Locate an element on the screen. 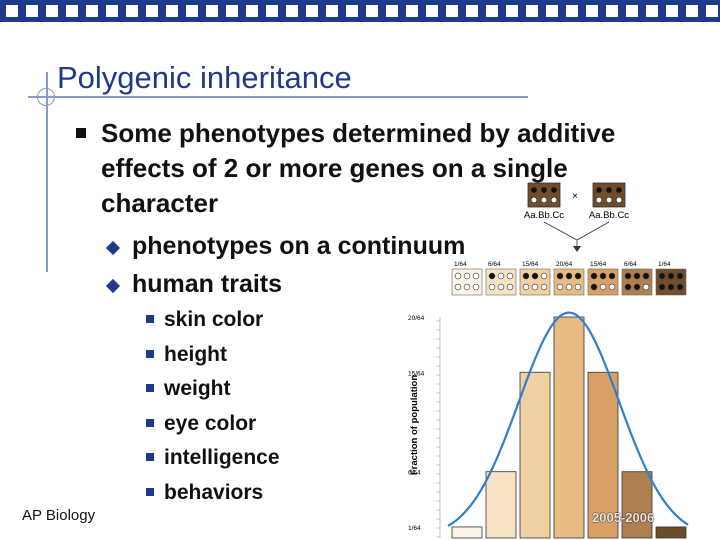 The height and width of the screenshot is (540, 720). parent-left-label: Aa.Bb.Cc is located at coordinates (544, 215).